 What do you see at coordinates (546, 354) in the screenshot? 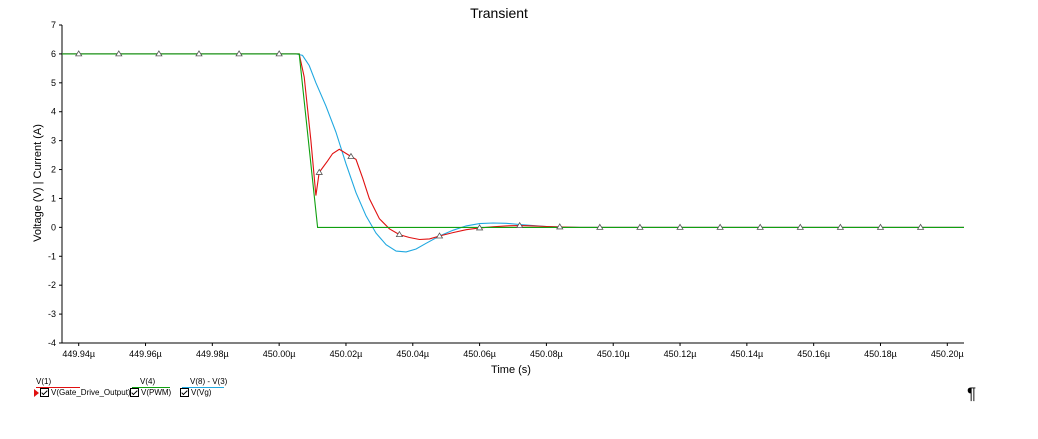
I see `x-tick-label: 450.08µ` at bounding box center [546, 354].